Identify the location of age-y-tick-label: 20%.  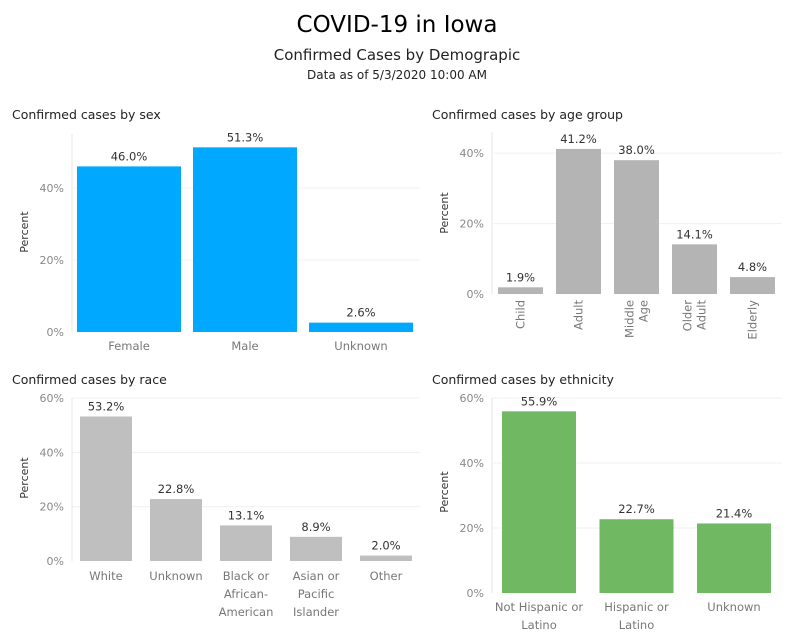
(472, 224).